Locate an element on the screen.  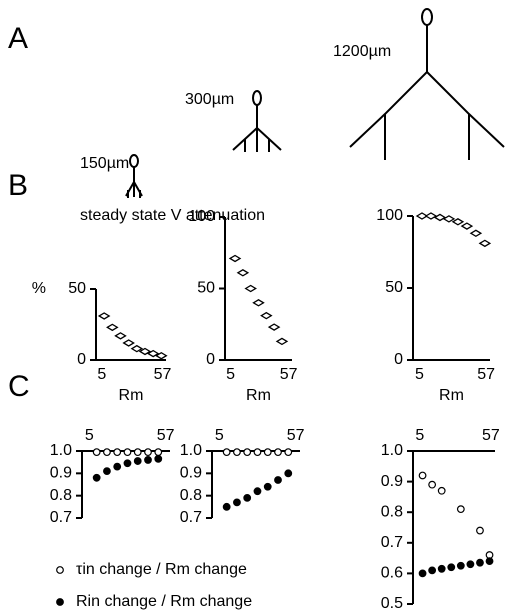
neuron-large is located at coordinates (427, 84).